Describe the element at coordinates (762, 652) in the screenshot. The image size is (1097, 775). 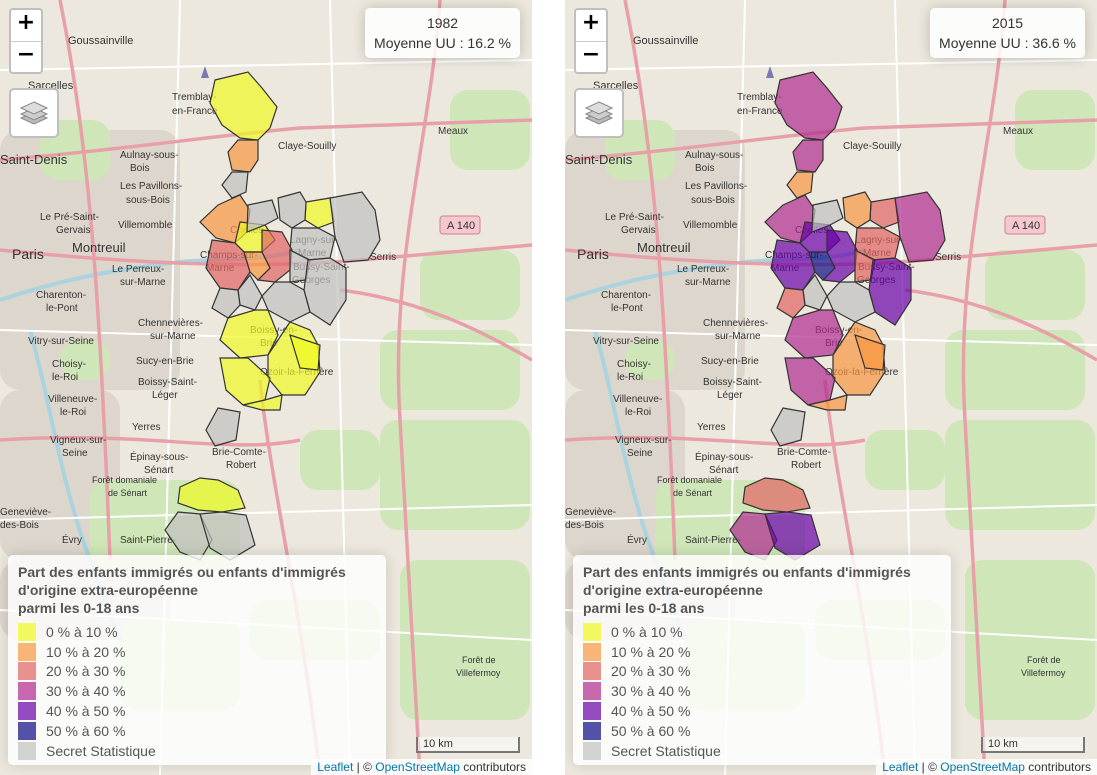
I see `legend-item: 10 % à 20 %` at that location.